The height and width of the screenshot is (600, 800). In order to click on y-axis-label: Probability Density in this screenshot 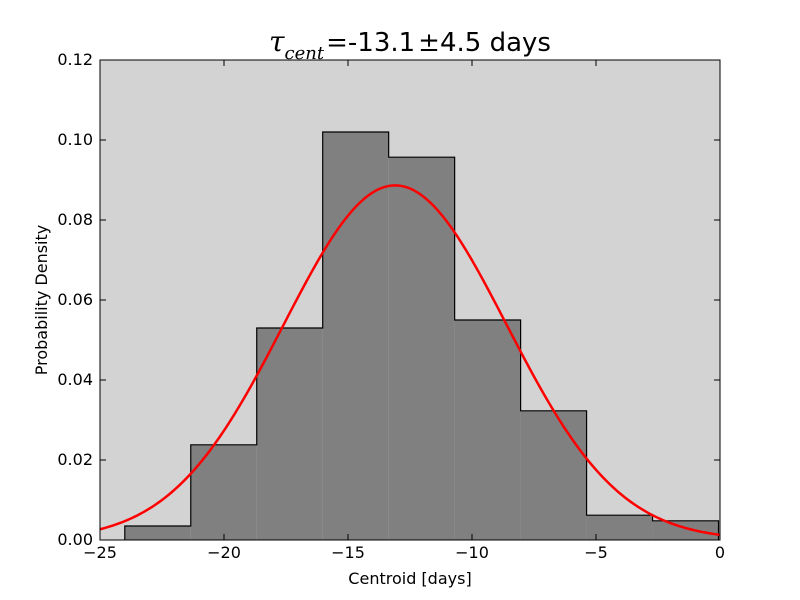, I will do `click(41, 300)`.